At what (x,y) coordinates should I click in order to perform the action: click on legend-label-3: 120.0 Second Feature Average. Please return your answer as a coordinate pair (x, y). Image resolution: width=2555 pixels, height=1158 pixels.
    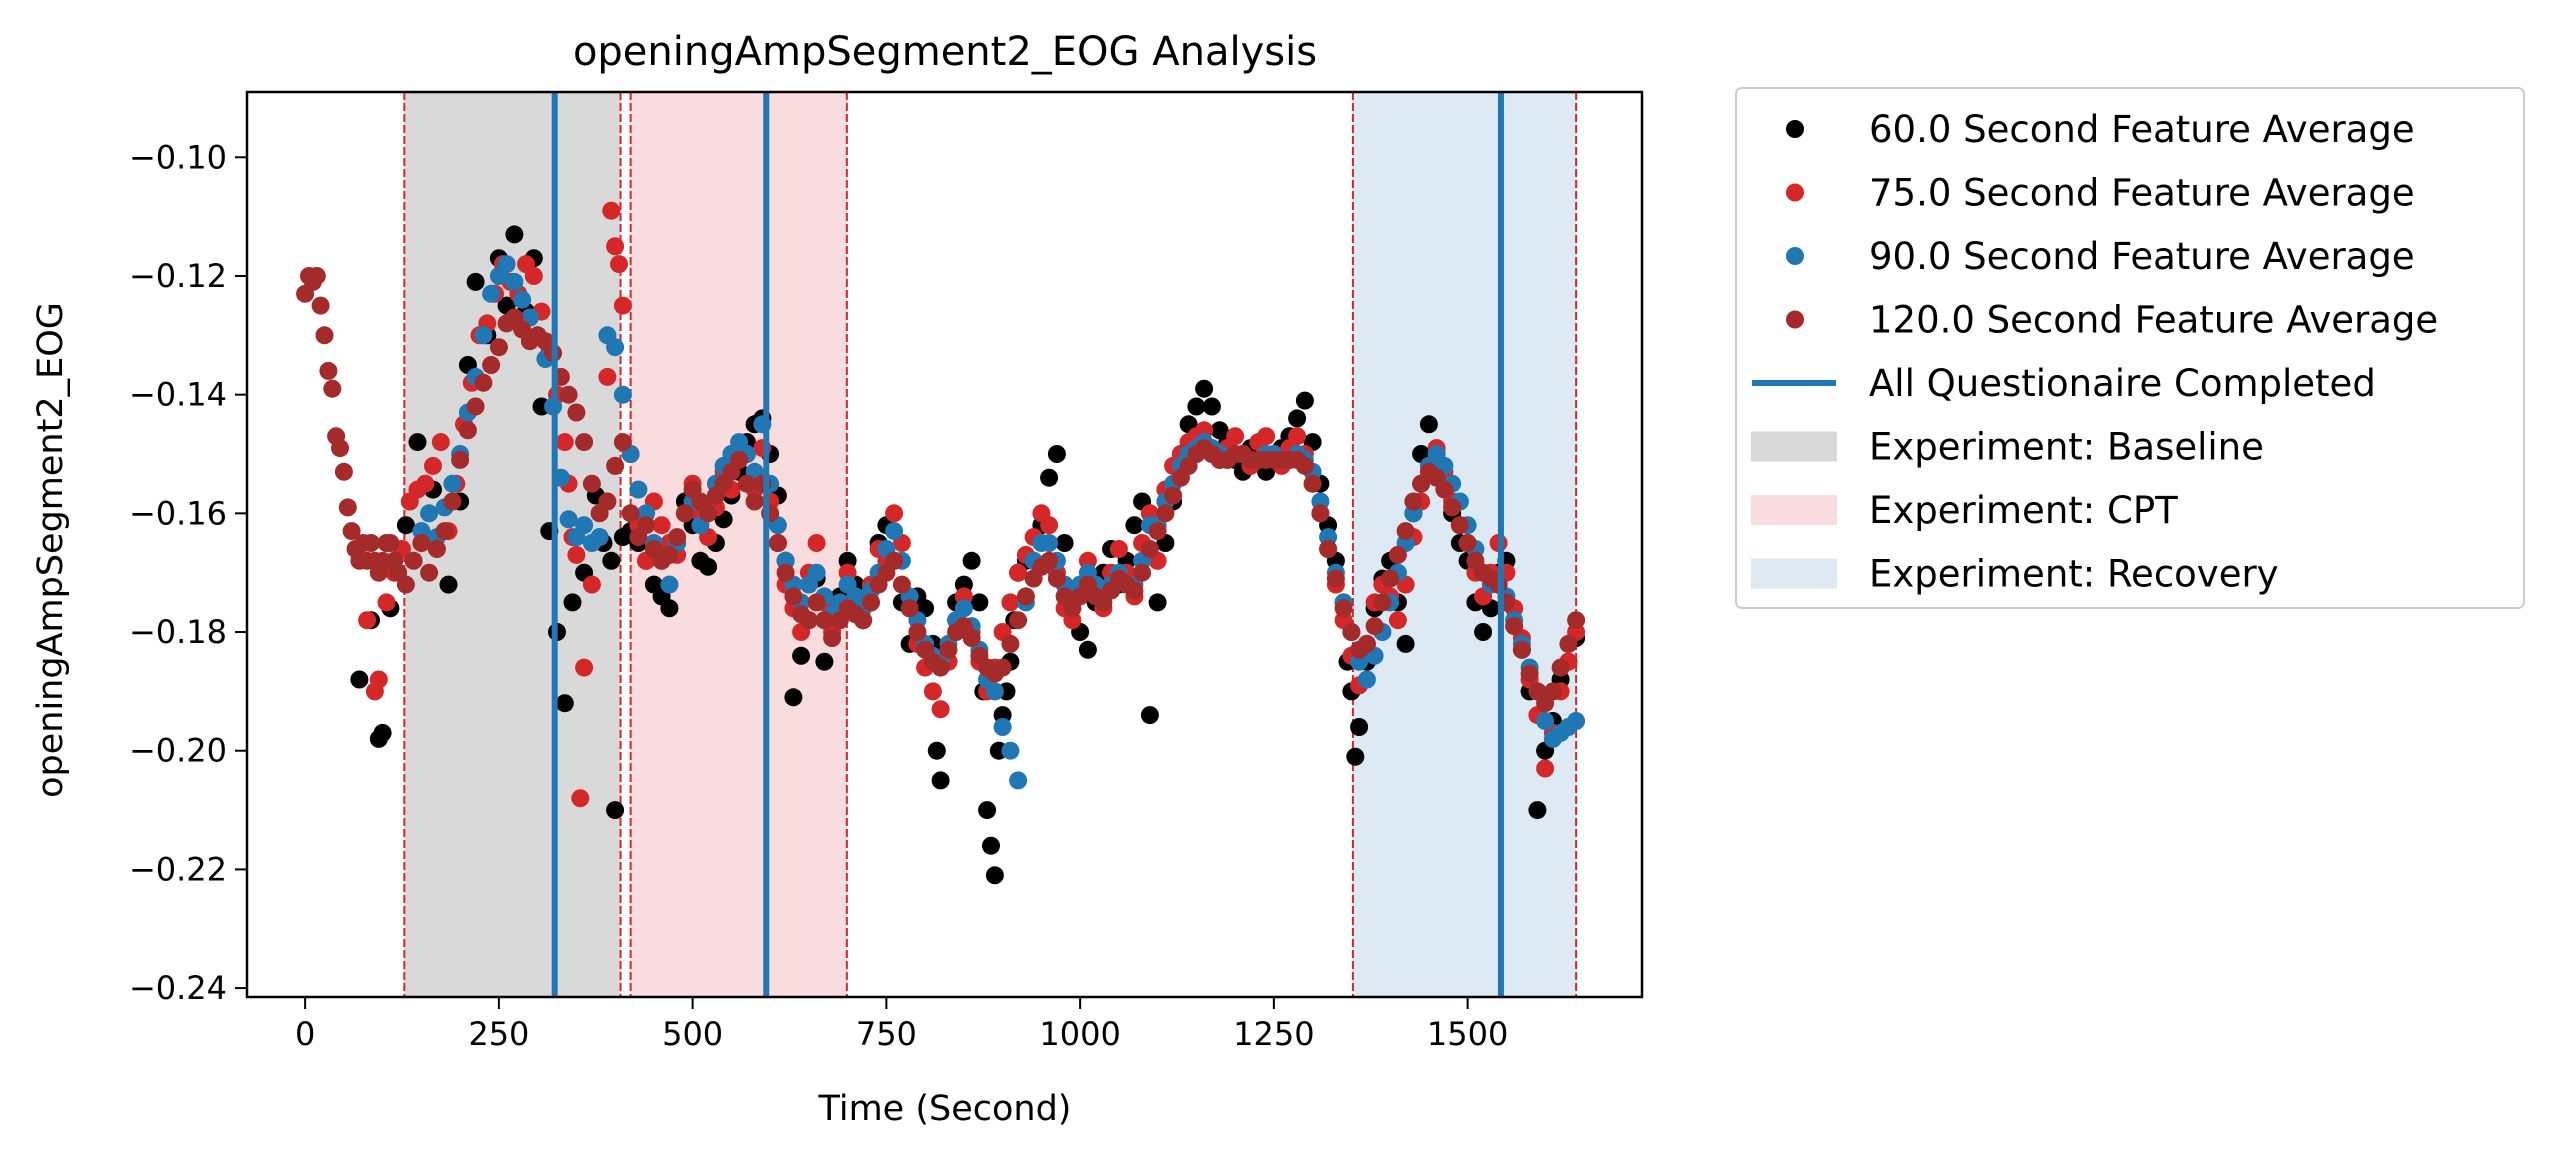
    Looking at the image, I should click on (2153, 320).